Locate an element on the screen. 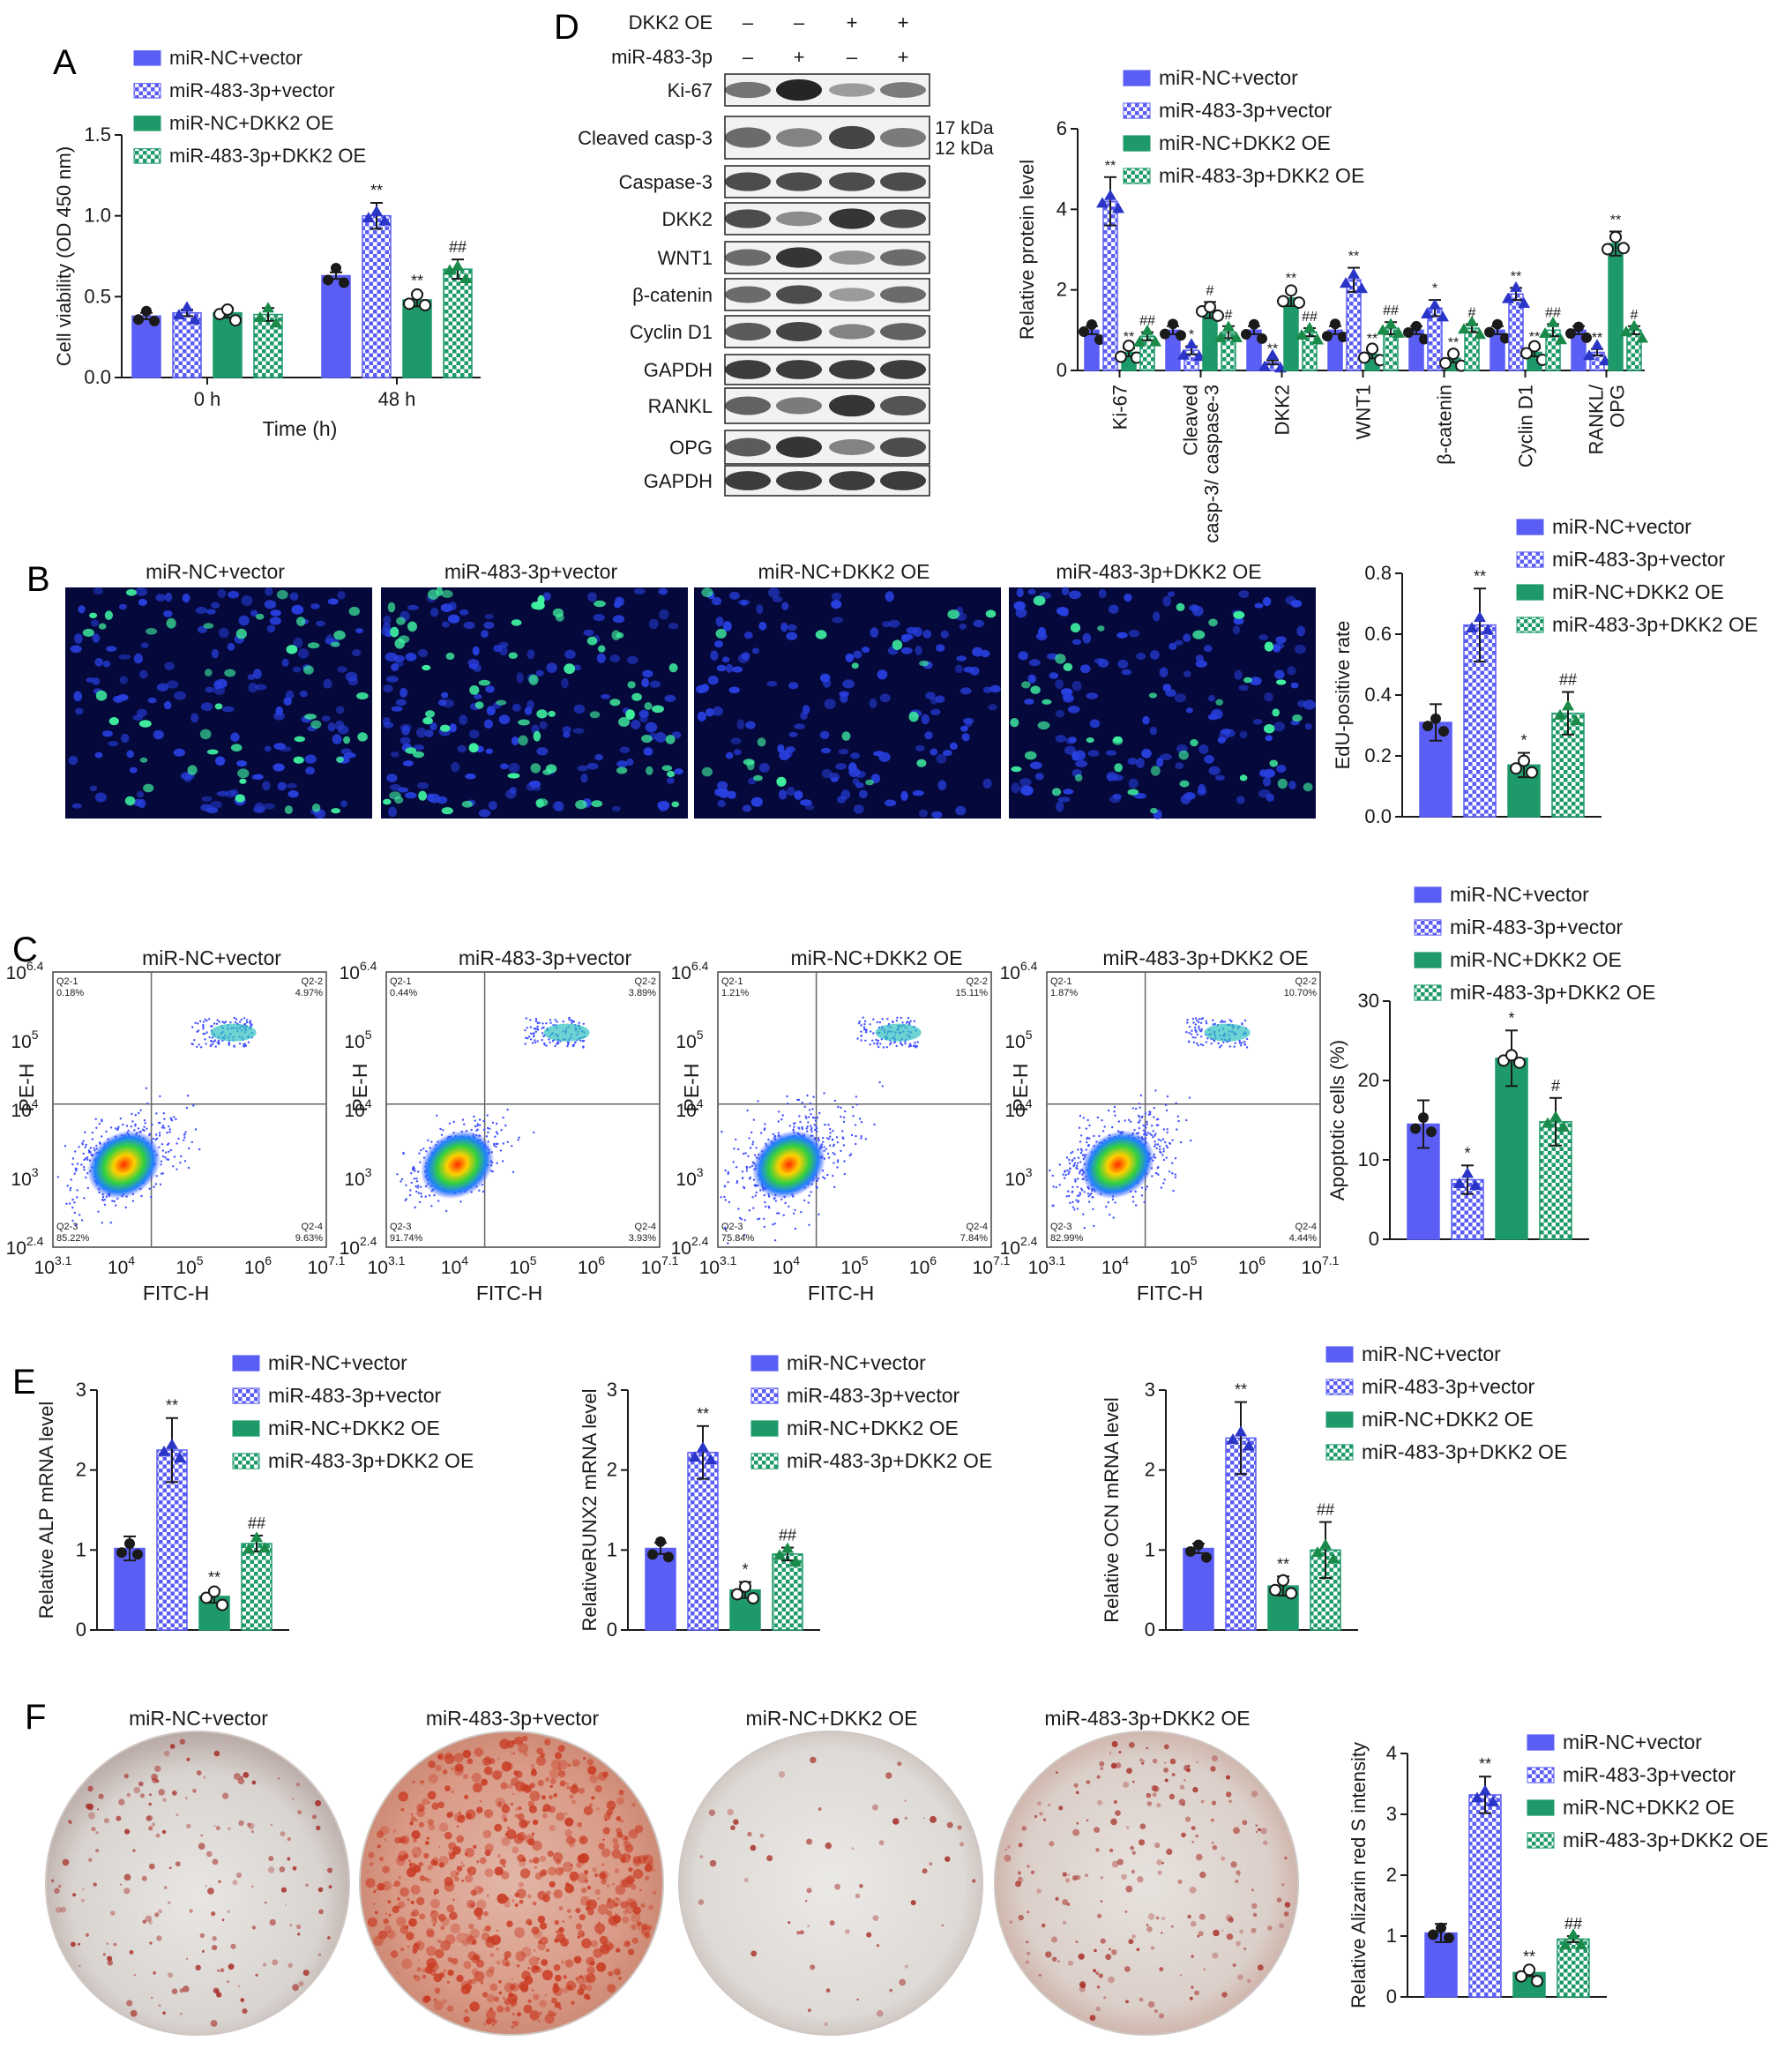  blot-sign: – is located at coordinates (748, 57).